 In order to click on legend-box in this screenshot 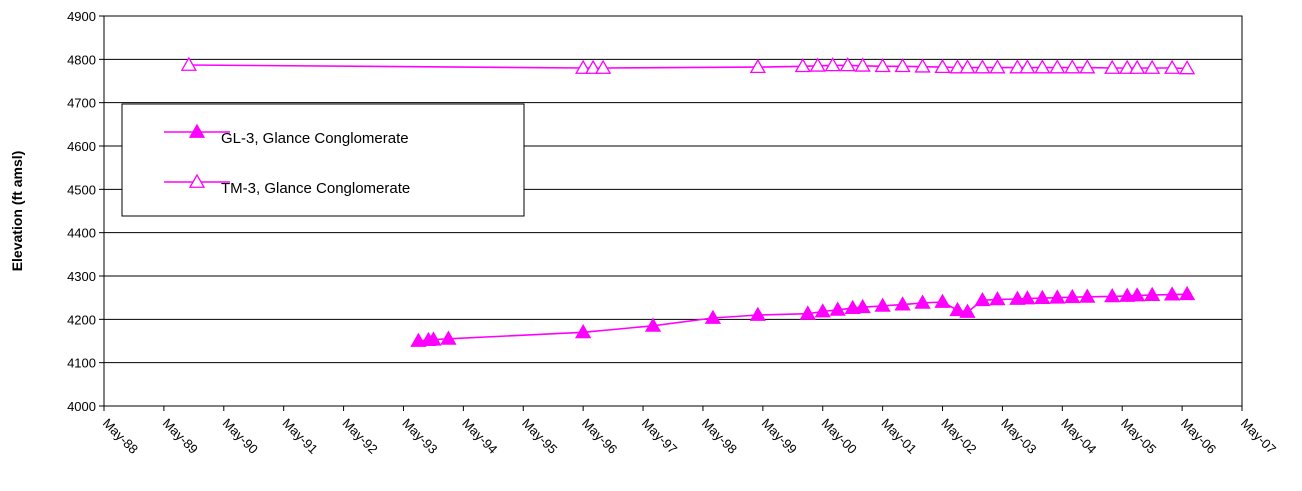, I will do `click(323, 160)`.